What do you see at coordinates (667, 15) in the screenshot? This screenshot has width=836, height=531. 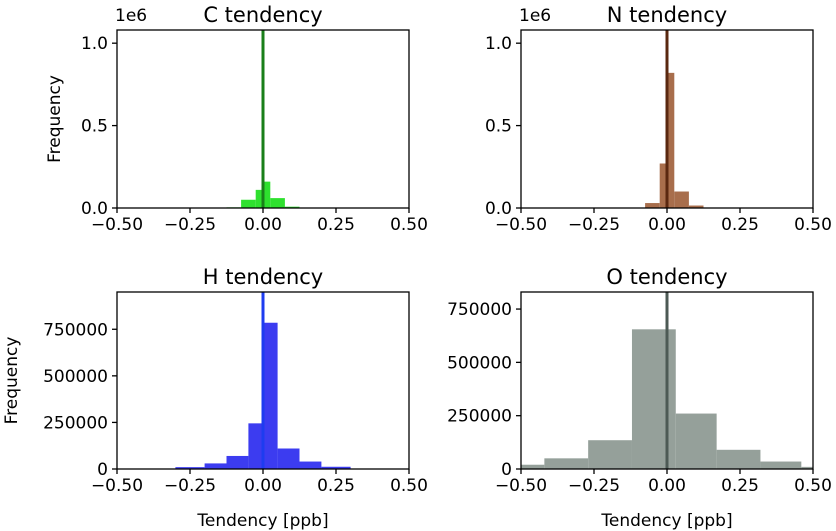 I see `chart-title: N tendency` at bounding box center [667, 15].